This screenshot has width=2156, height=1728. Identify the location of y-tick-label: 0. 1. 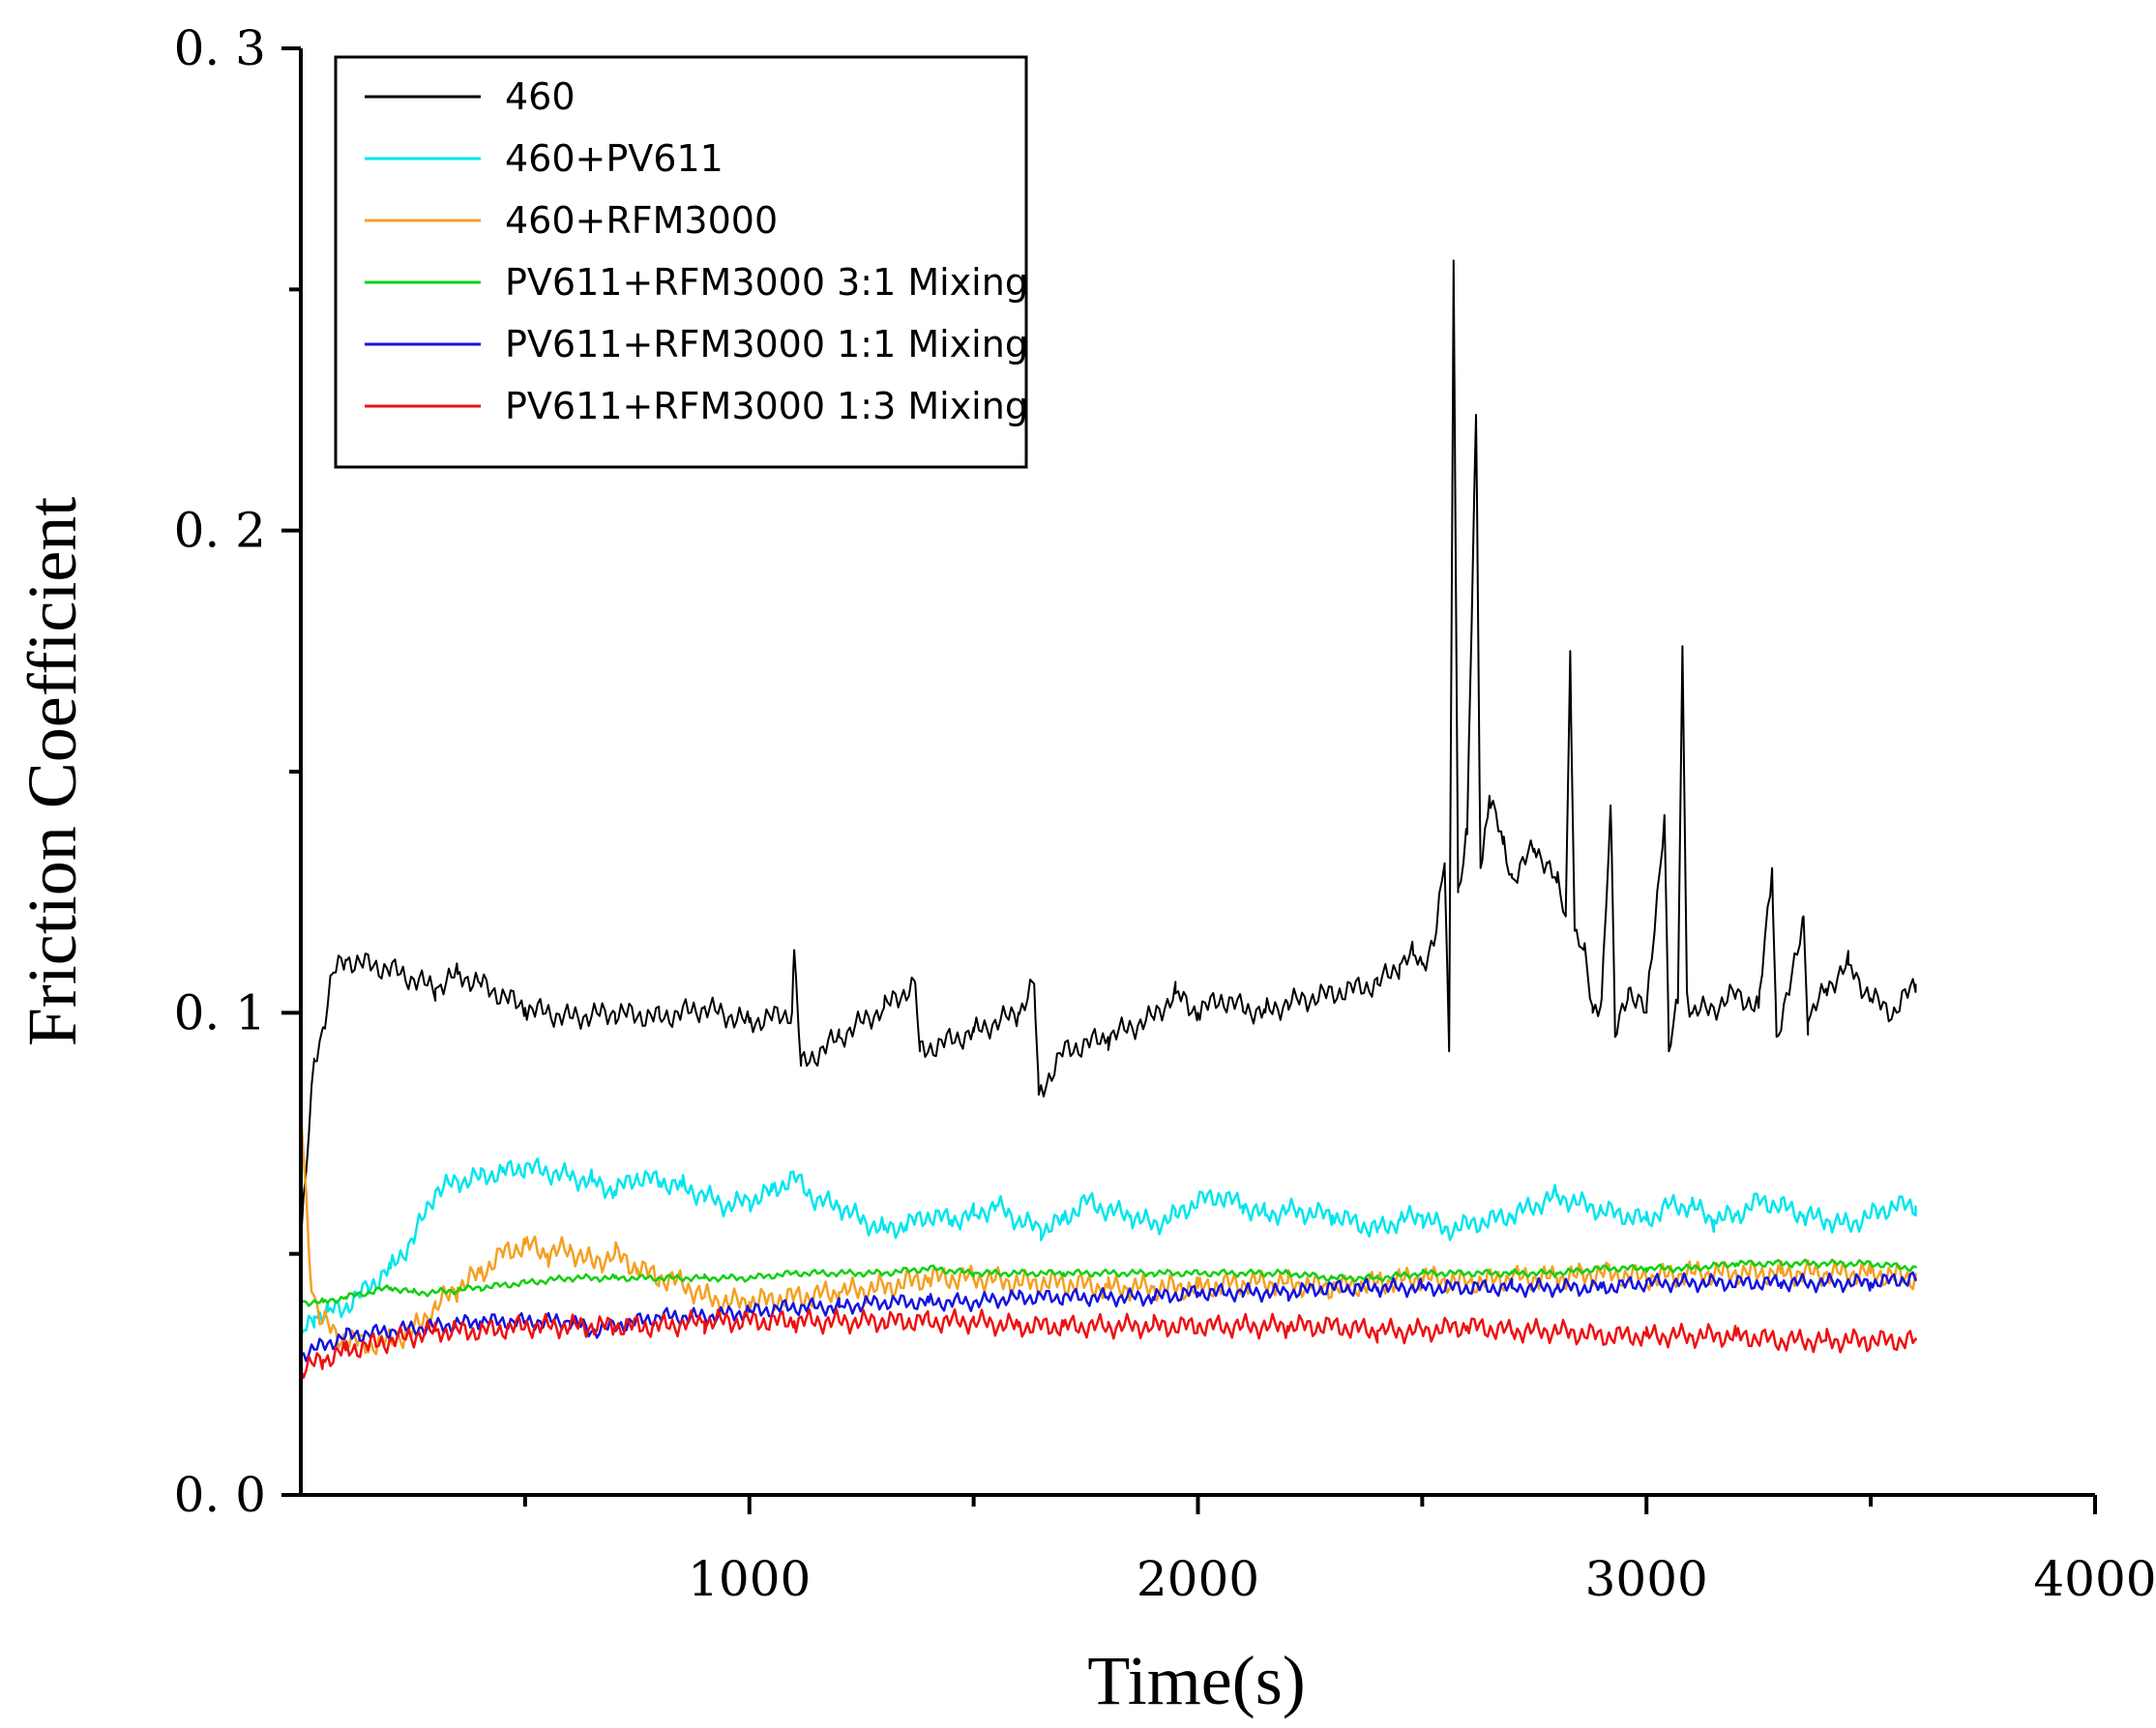
(220, 1012).